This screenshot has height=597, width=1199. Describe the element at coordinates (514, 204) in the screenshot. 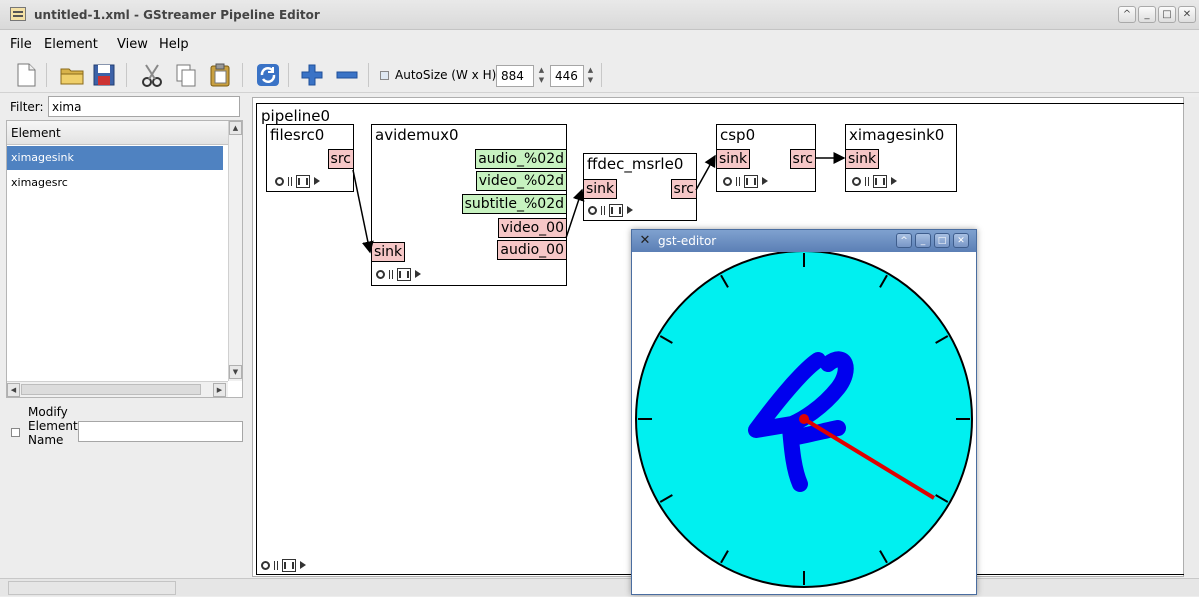

I see `pad-subtitle-template: subtitle_%02d` at that location.